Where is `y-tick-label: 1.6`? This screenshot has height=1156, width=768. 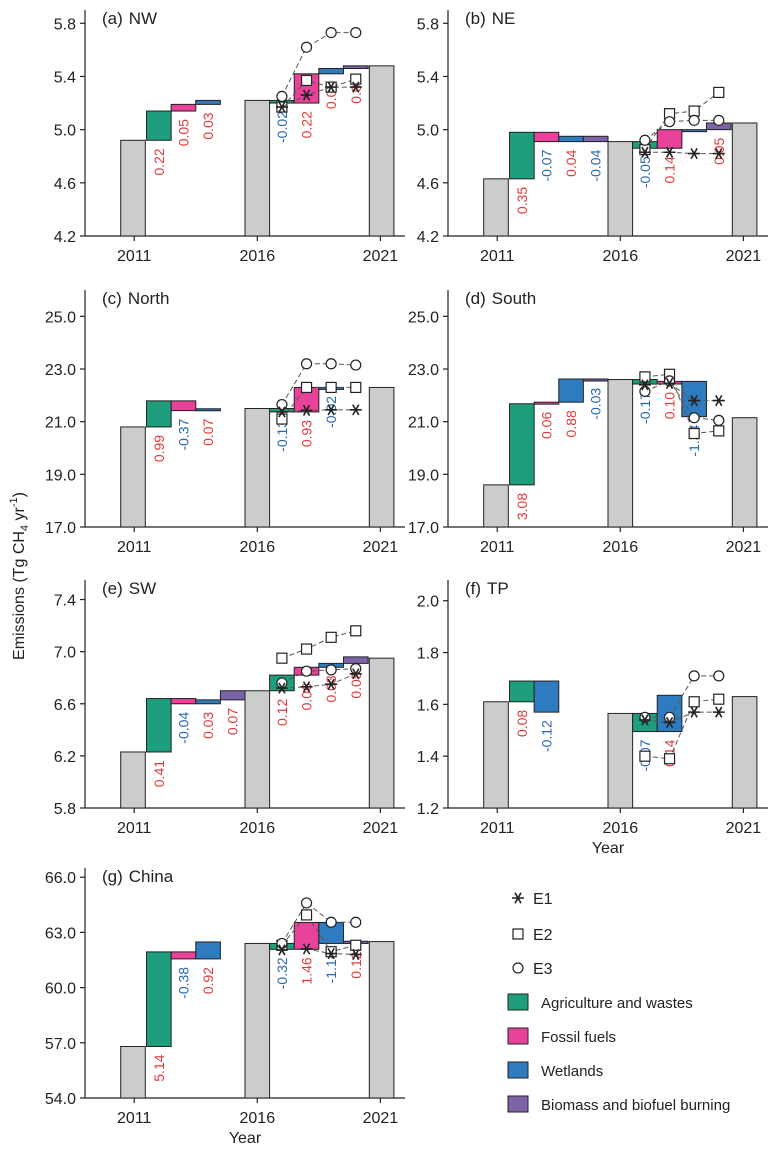
y-tick-label: 1.6 is located at coordinates (428, 705).